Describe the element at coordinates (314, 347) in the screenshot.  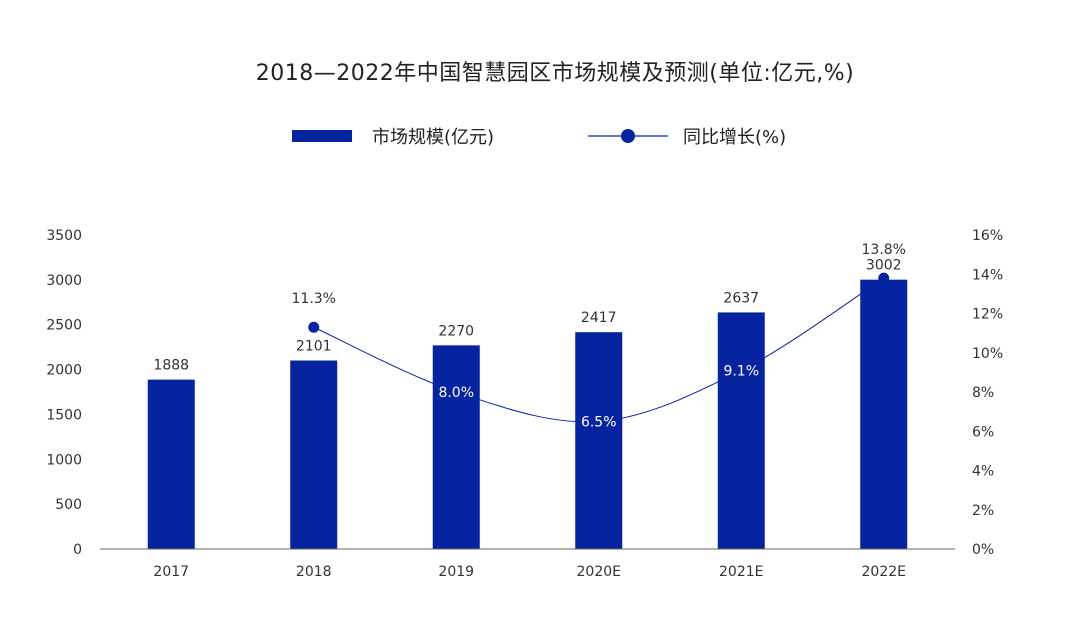
I see `bar-value-label: 2101` at that location.